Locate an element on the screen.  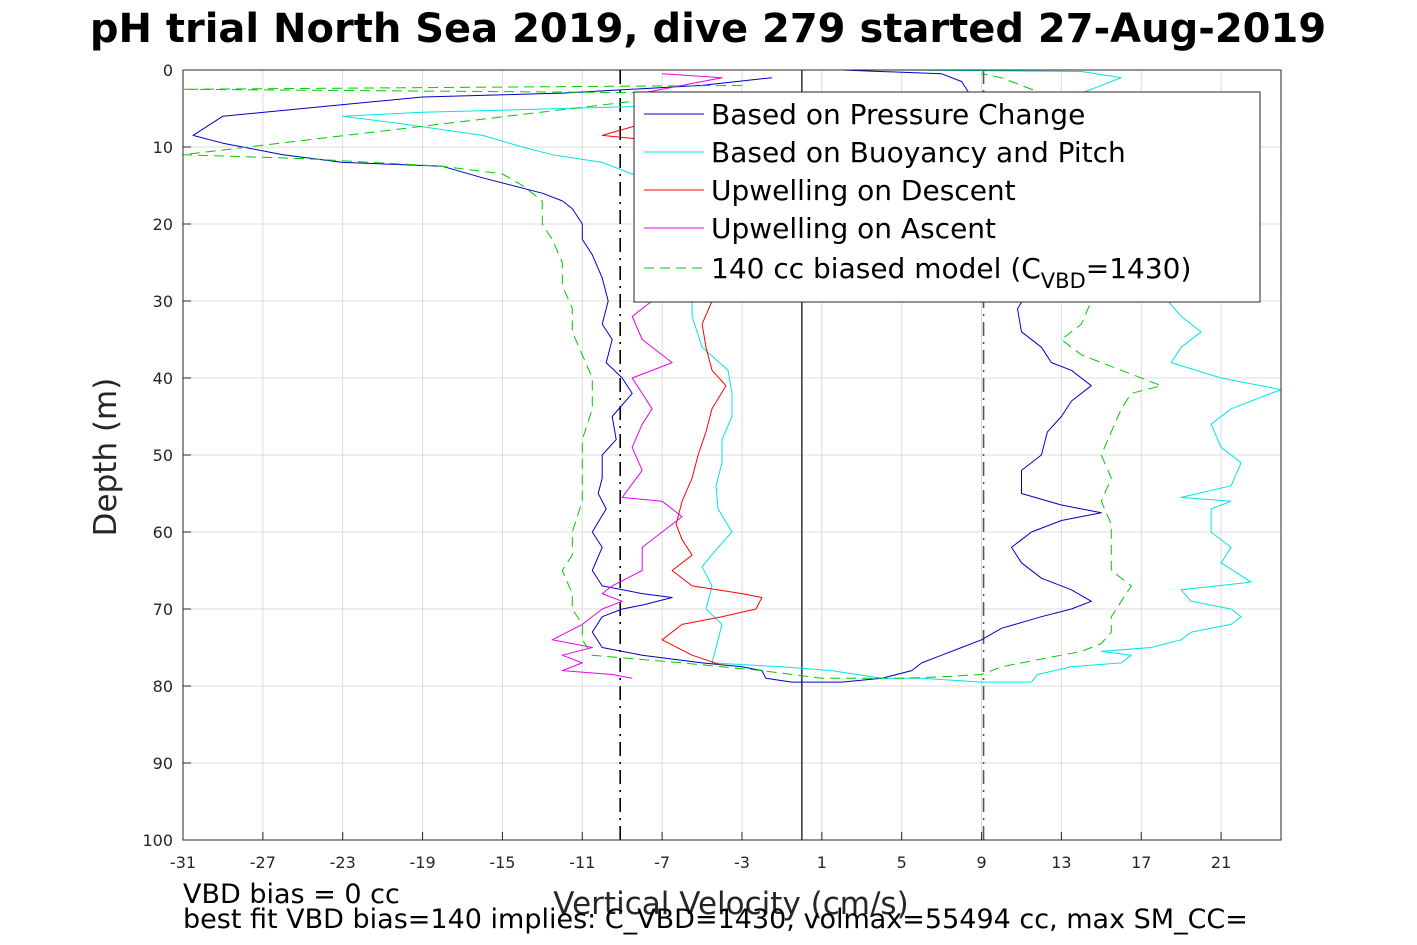
y-tick-label: 20 is located at coordinates (163, 224).